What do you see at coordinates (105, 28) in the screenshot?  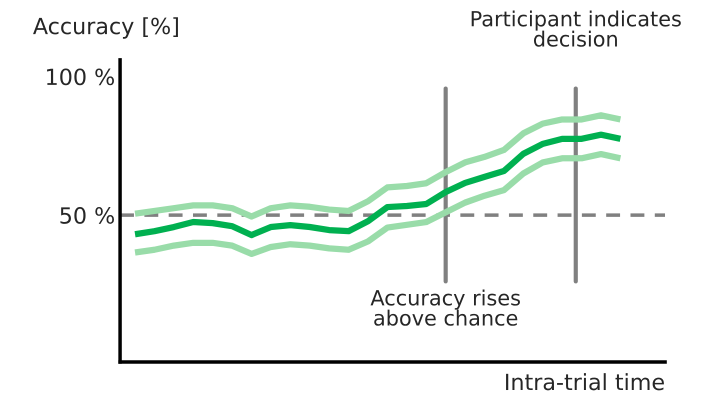 I see `y-axis-title: Accuracy [%]` at bounding box center [105, 28].